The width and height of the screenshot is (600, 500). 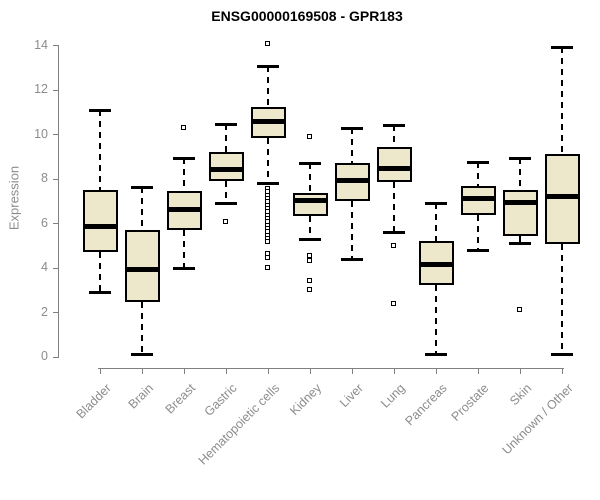 What do you see at coordinates (562, 196) in the screenshot?
I see `median-unknown-other` at bounding box center [562, 196].